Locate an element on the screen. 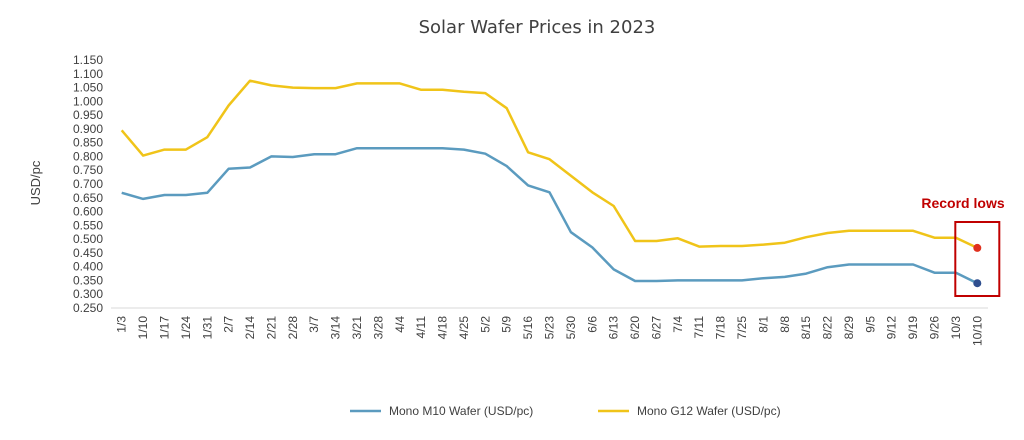 This screenshot has width=1024, height=440. x-tick-label: 5/2 is located at coordinates (485, 324).